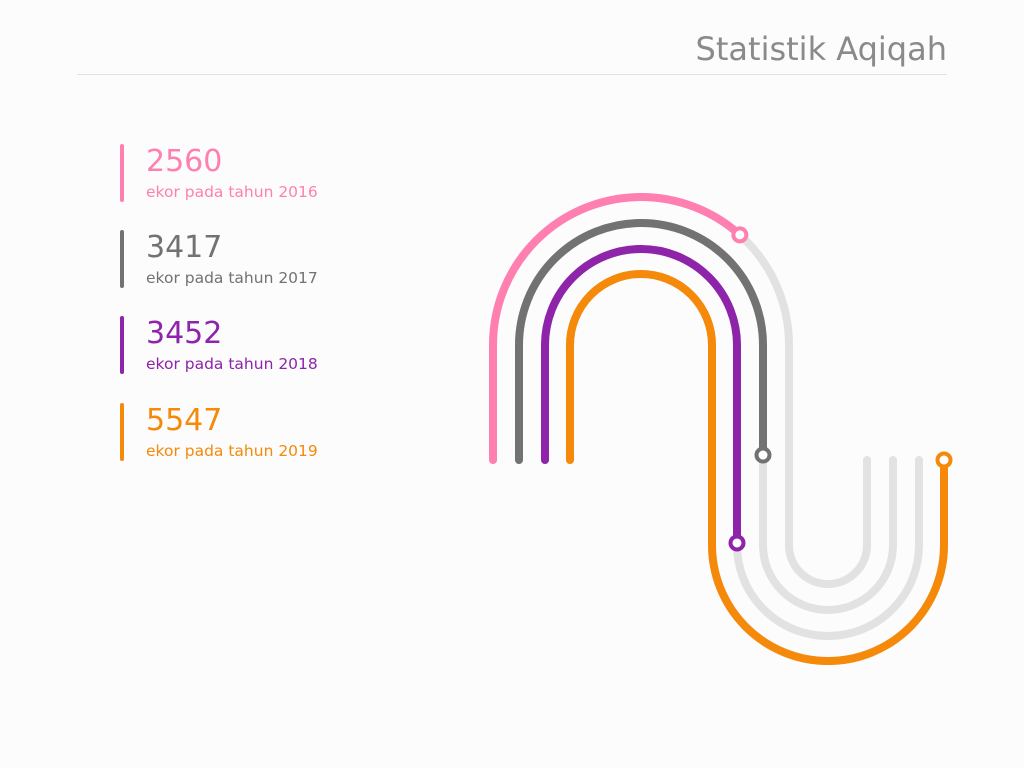  What do you see at coordinates (737, 543) in the screenshot?
I see `track-endpoint-2018` at bounding box center [737, 543].